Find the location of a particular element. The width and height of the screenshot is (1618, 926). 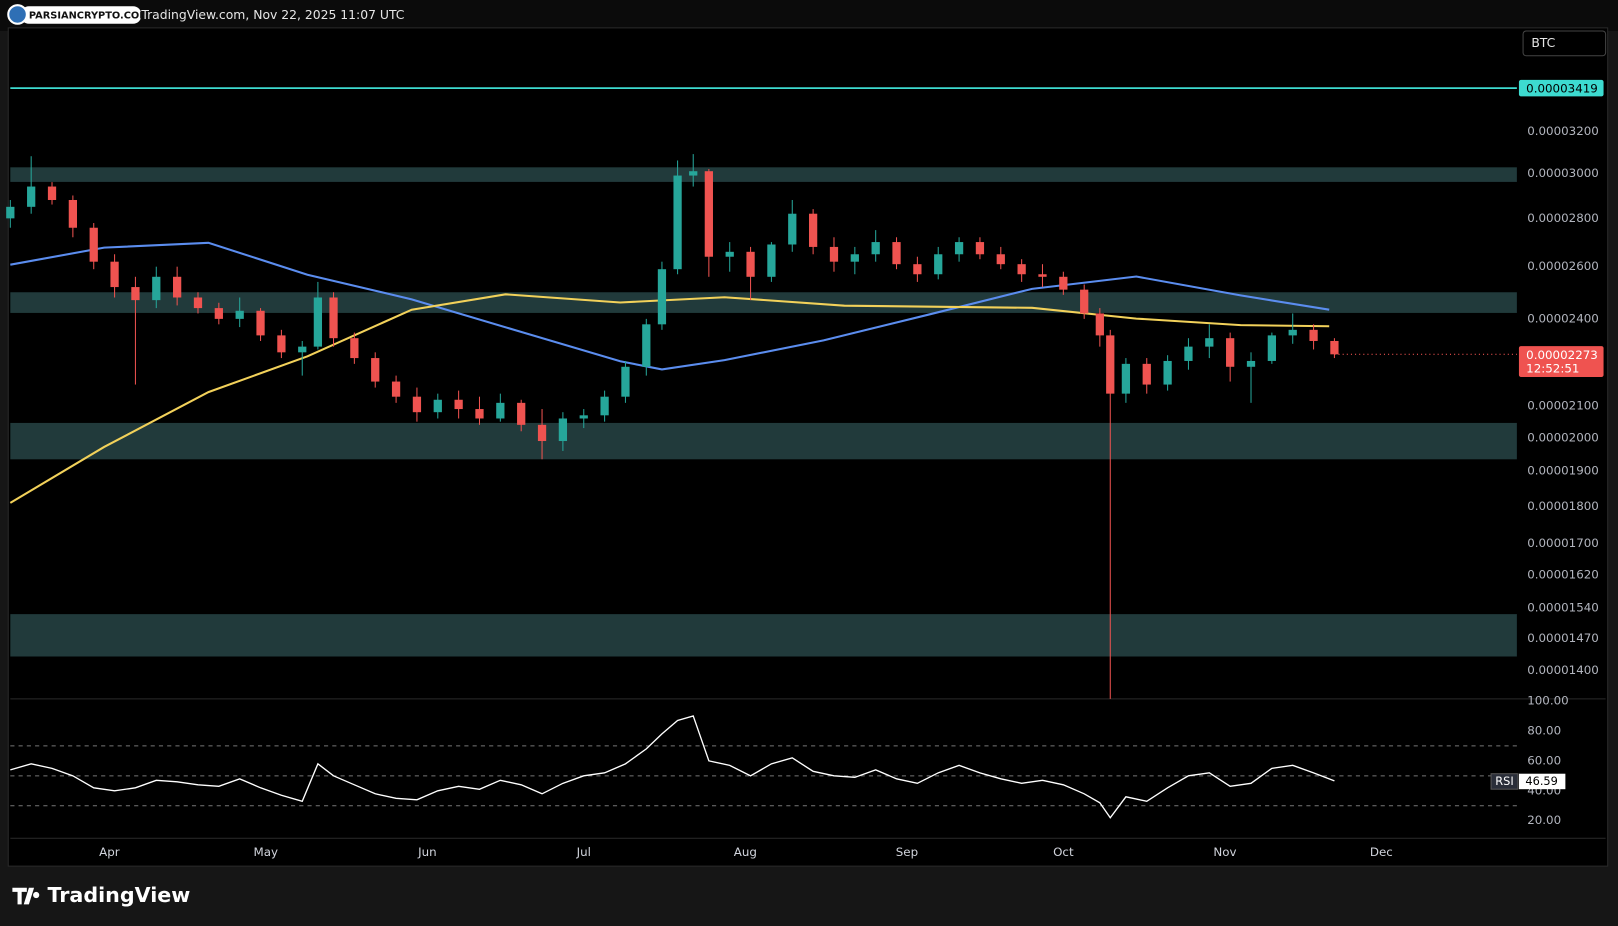

x-tick-label: Nov is located at coordinates (1224, 852).